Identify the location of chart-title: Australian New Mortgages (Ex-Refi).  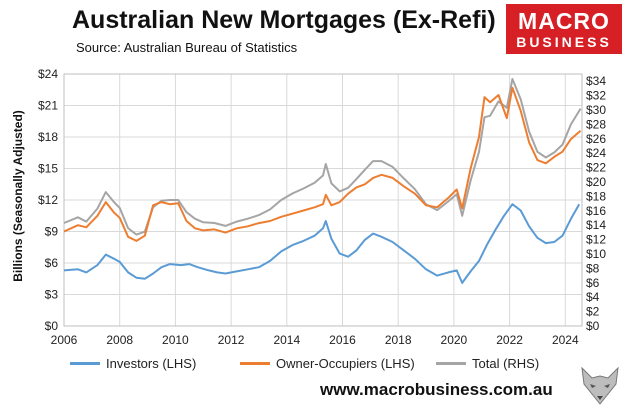
(284, 20).